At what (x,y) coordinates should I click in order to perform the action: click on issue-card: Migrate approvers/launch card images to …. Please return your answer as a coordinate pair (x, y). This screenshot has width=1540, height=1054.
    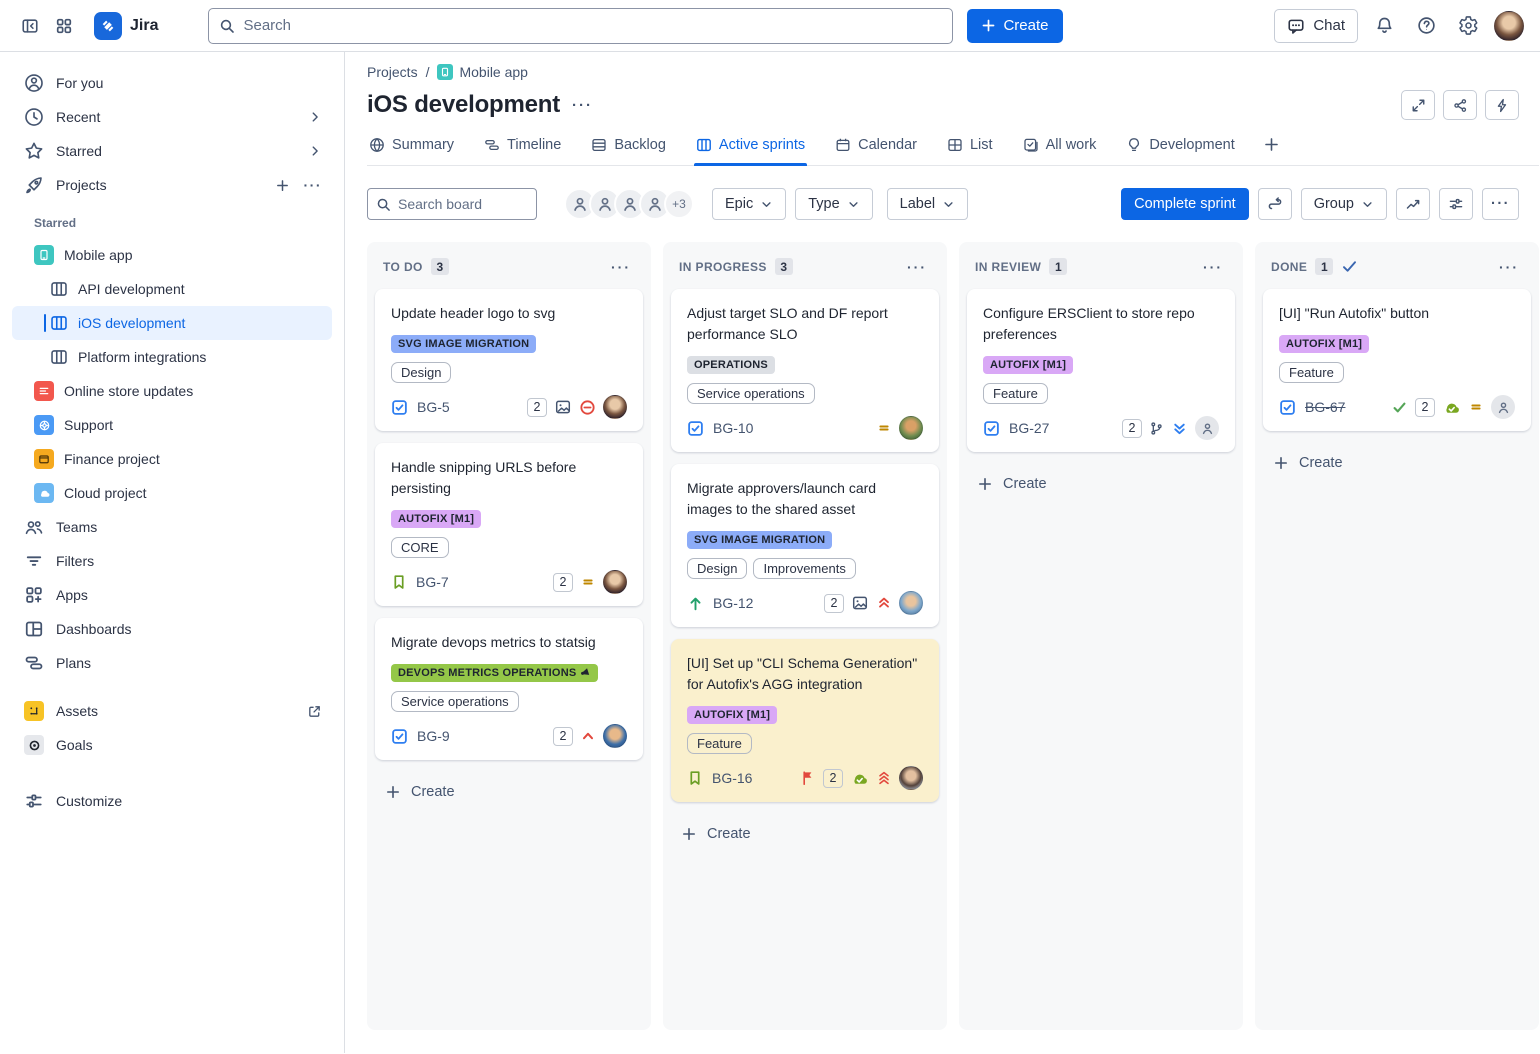
    Looking at the image, I should click on (805, 545).